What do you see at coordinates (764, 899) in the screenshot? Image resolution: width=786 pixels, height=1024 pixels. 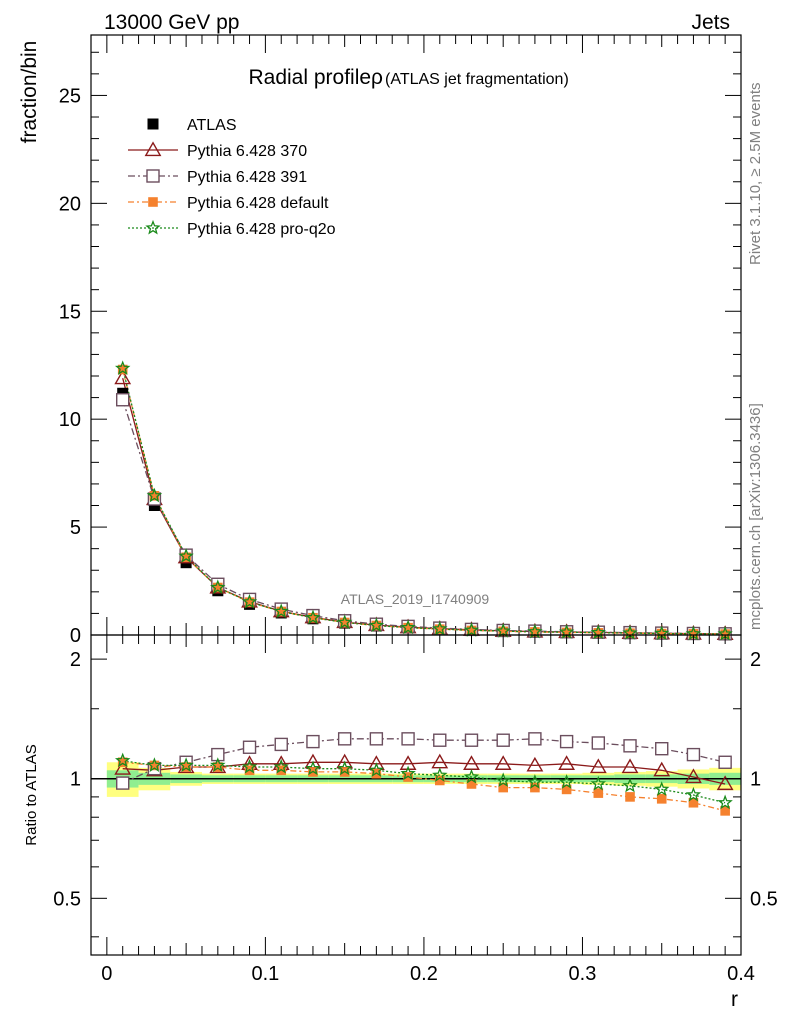 I see `ratio-ytick-label-right: 0.5` at bounding box center [764, 899].